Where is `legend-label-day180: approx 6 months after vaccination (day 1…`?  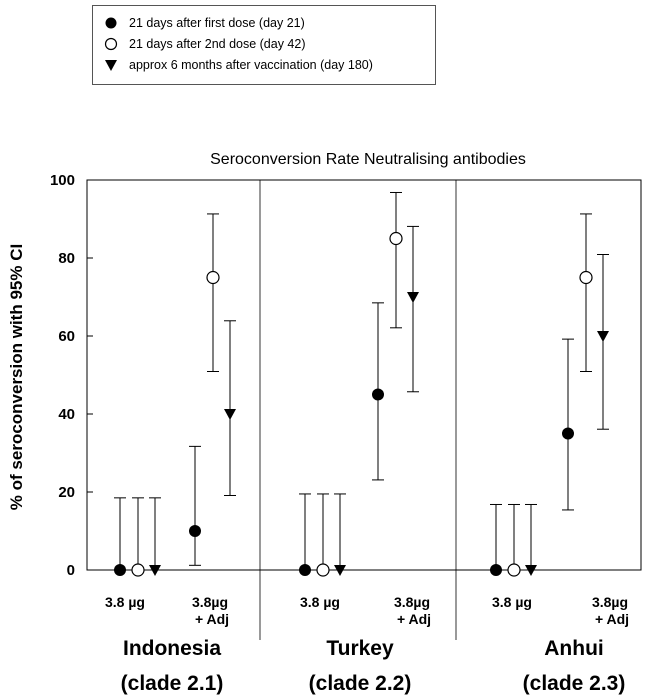 legend-label-day180: approx 6 months after vaccination (day 1… is located at coordinates (251, 65).